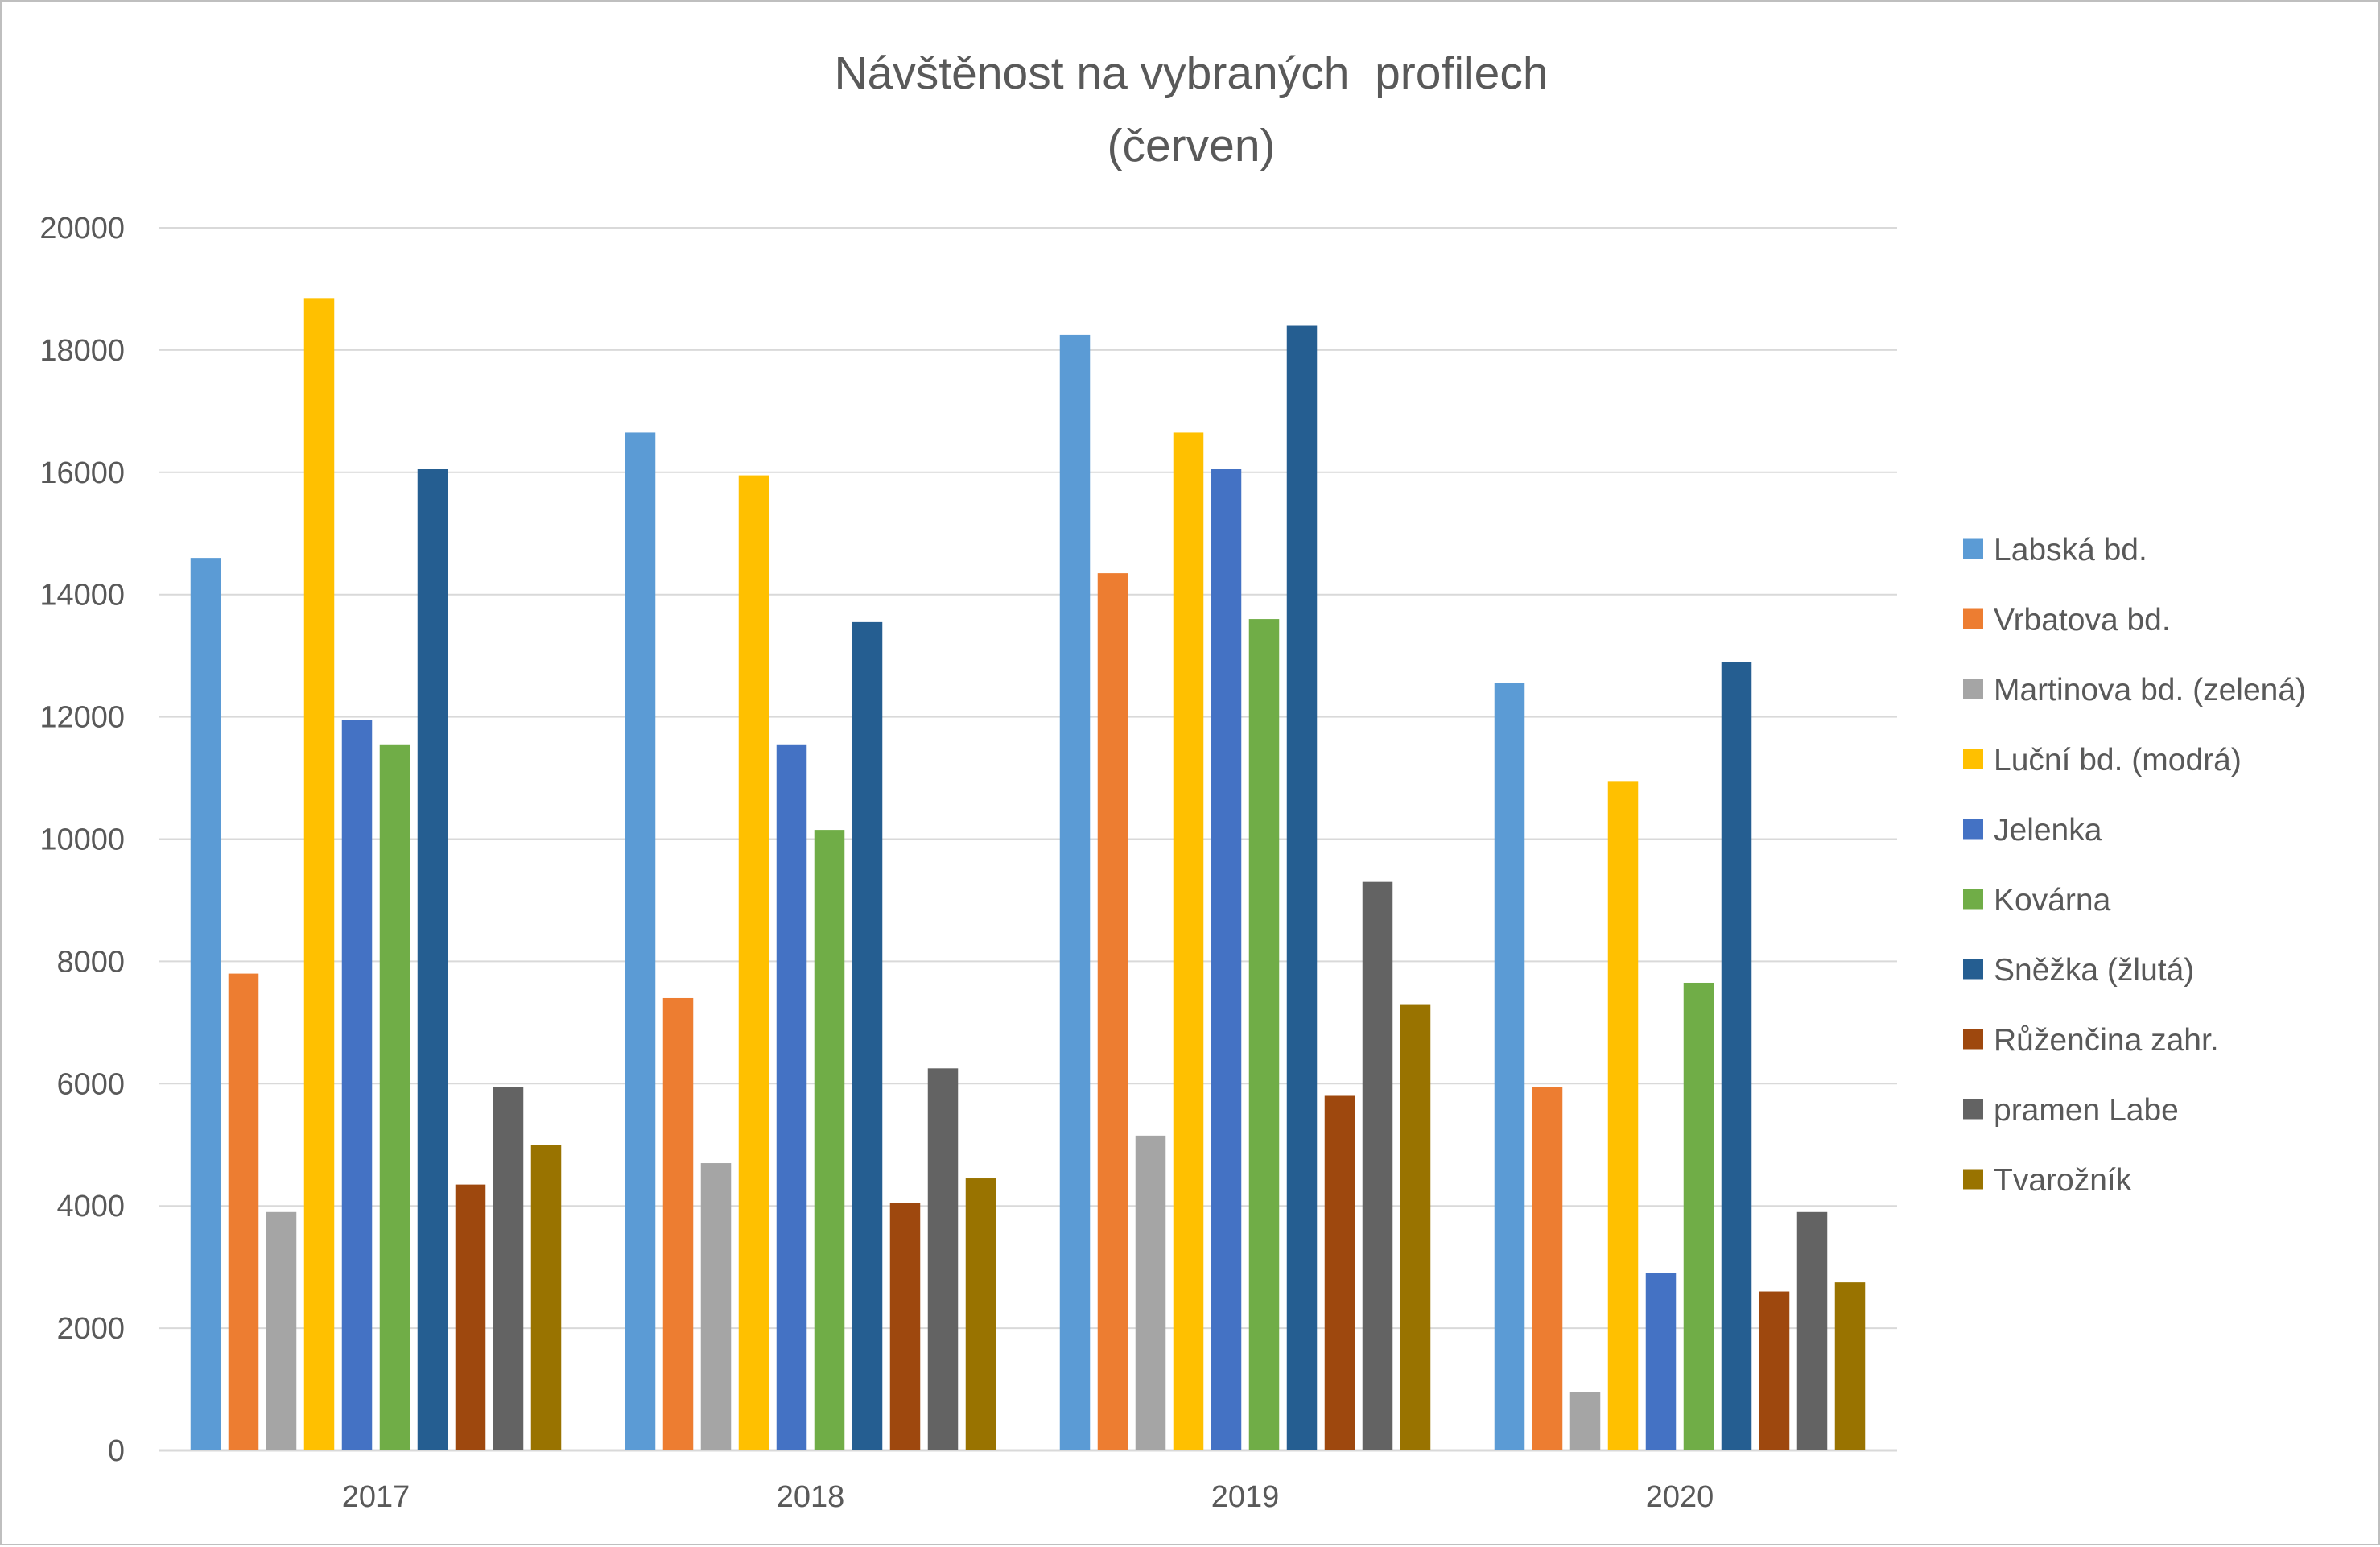  I want to click on y-tick-label: 8000, so click(90, 962).